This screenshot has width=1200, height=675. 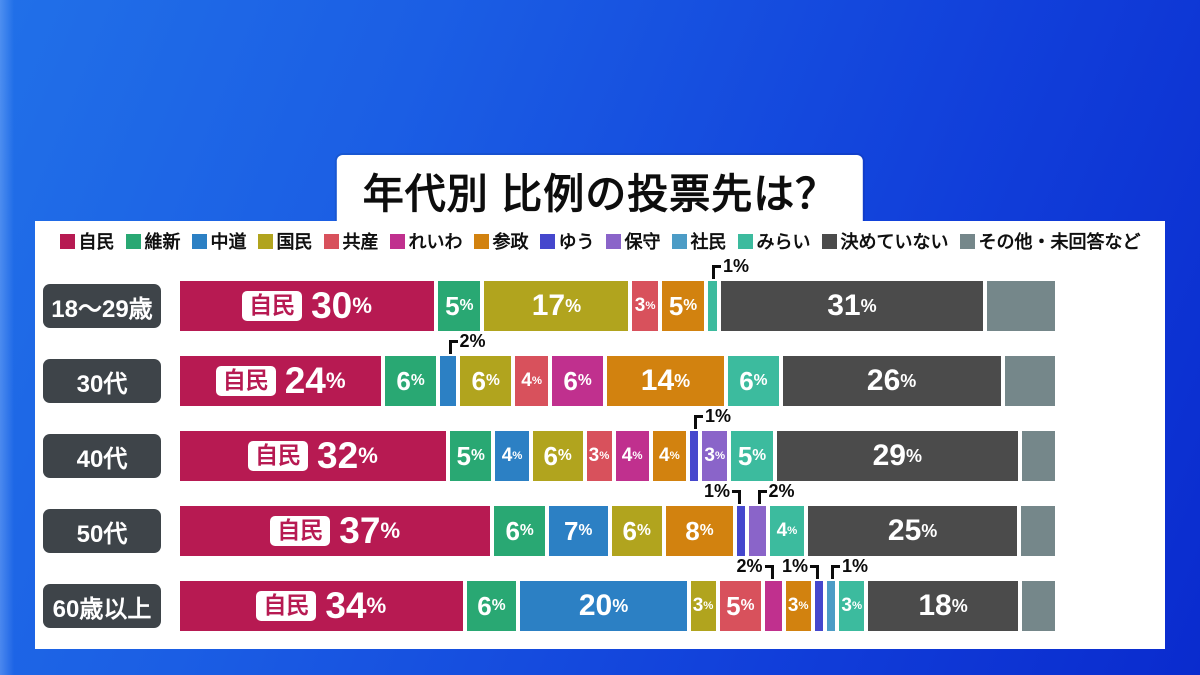 What do you see at coordinates (894, 242) in the screenshot?
I see `legend-label: 決めていない` at bounding box center [894, 242].